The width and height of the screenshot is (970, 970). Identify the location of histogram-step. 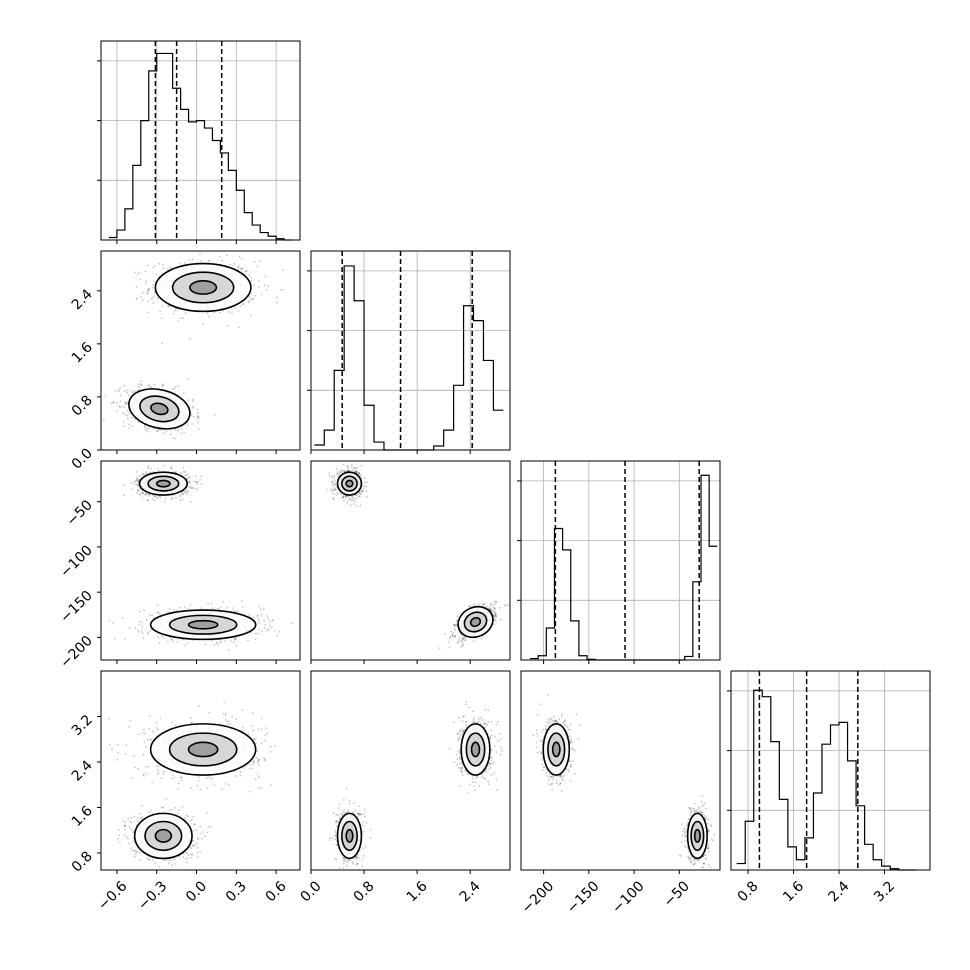
(200, 146).